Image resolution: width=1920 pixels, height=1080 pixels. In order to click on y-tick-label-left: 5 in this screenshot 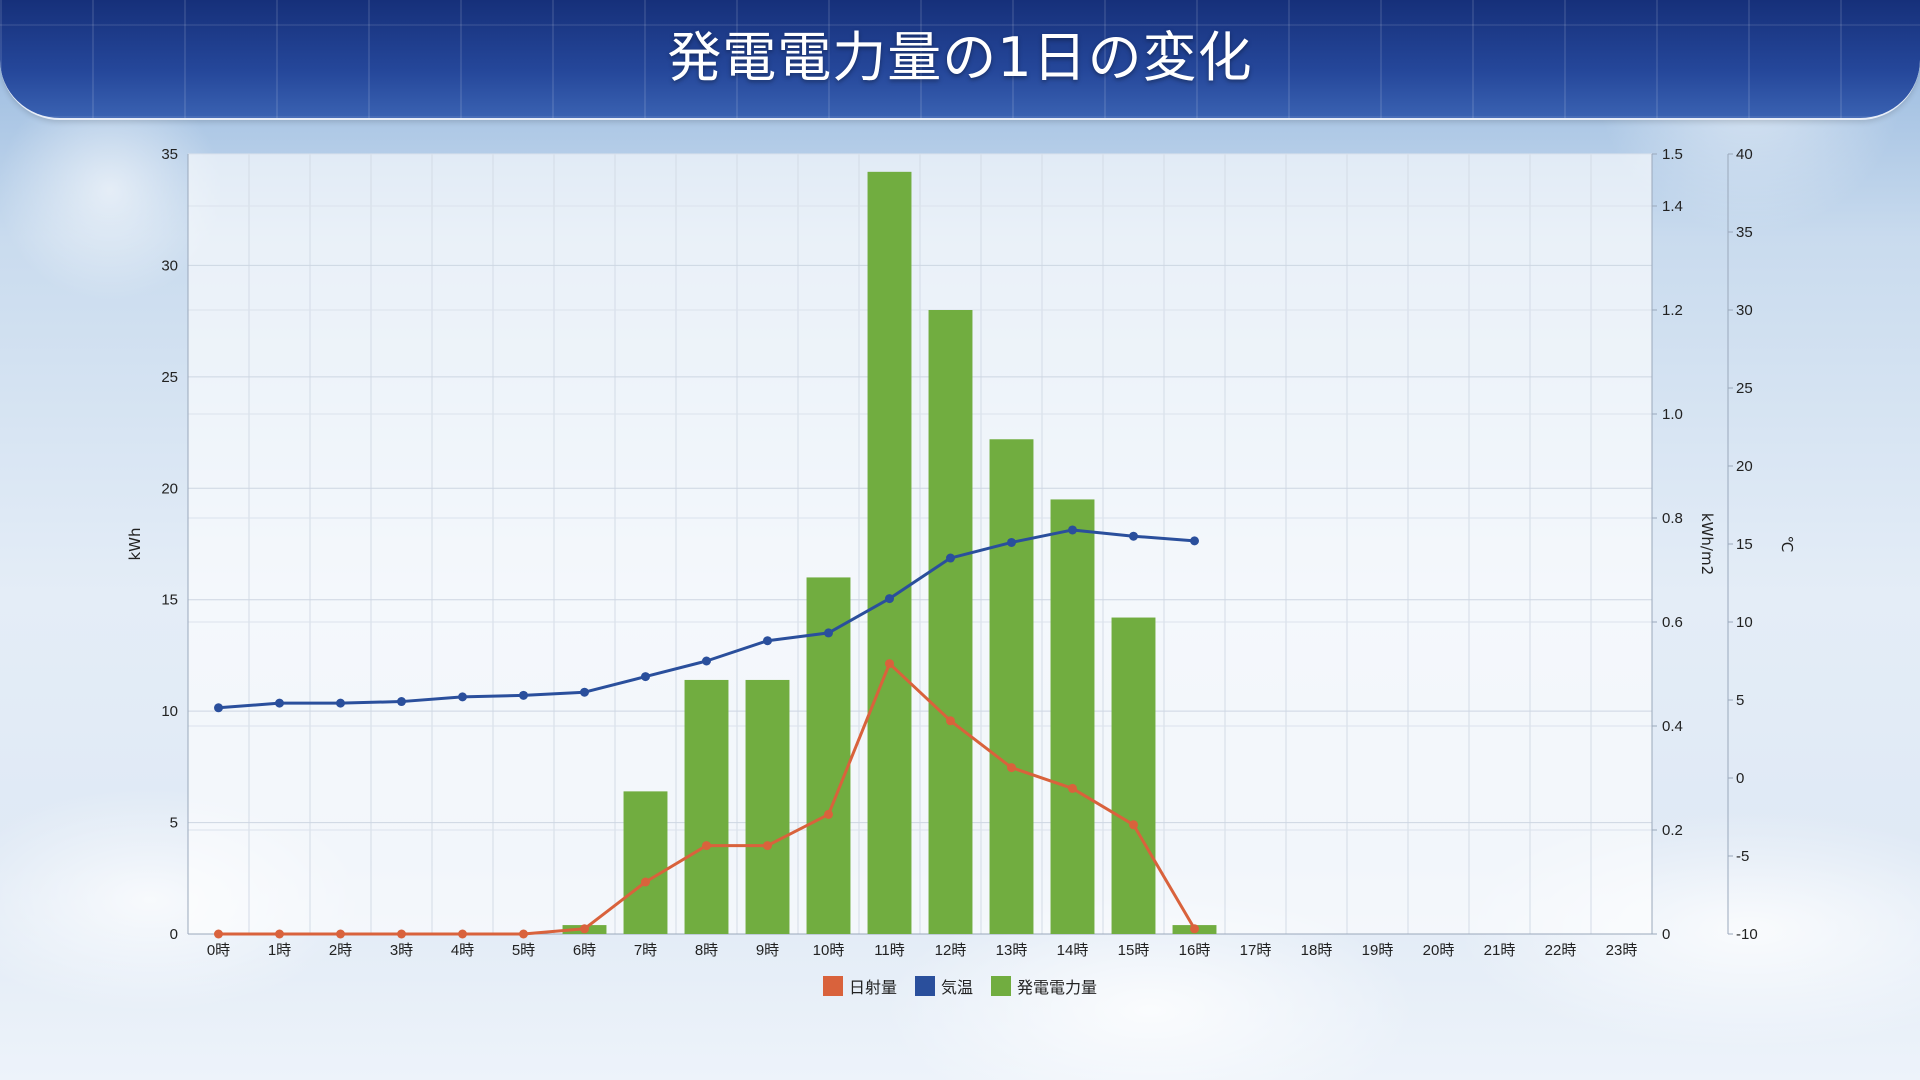, I will do `click(174, 823)`.